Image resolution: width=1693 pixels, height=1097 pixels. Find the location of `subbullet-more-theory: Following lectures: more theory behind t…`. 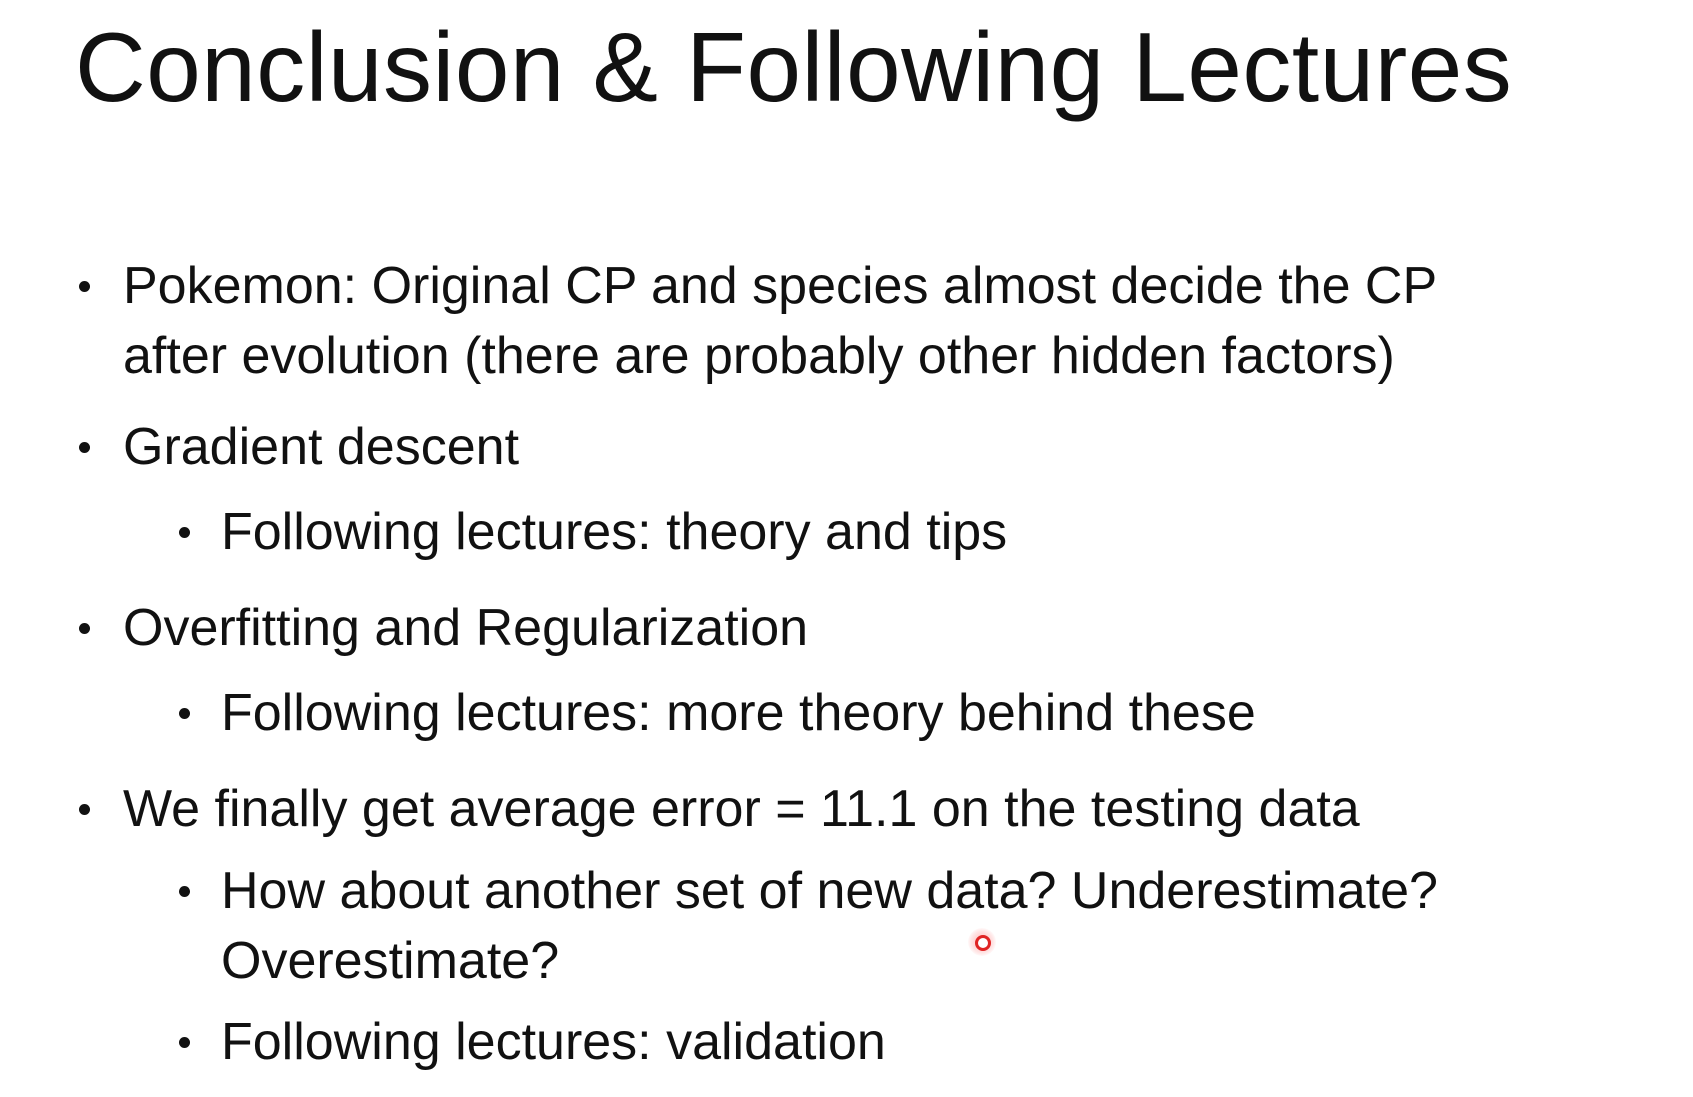

subbullet-more-theory: Following lectures: more theory behind t… is located at coordinates (717, 713).